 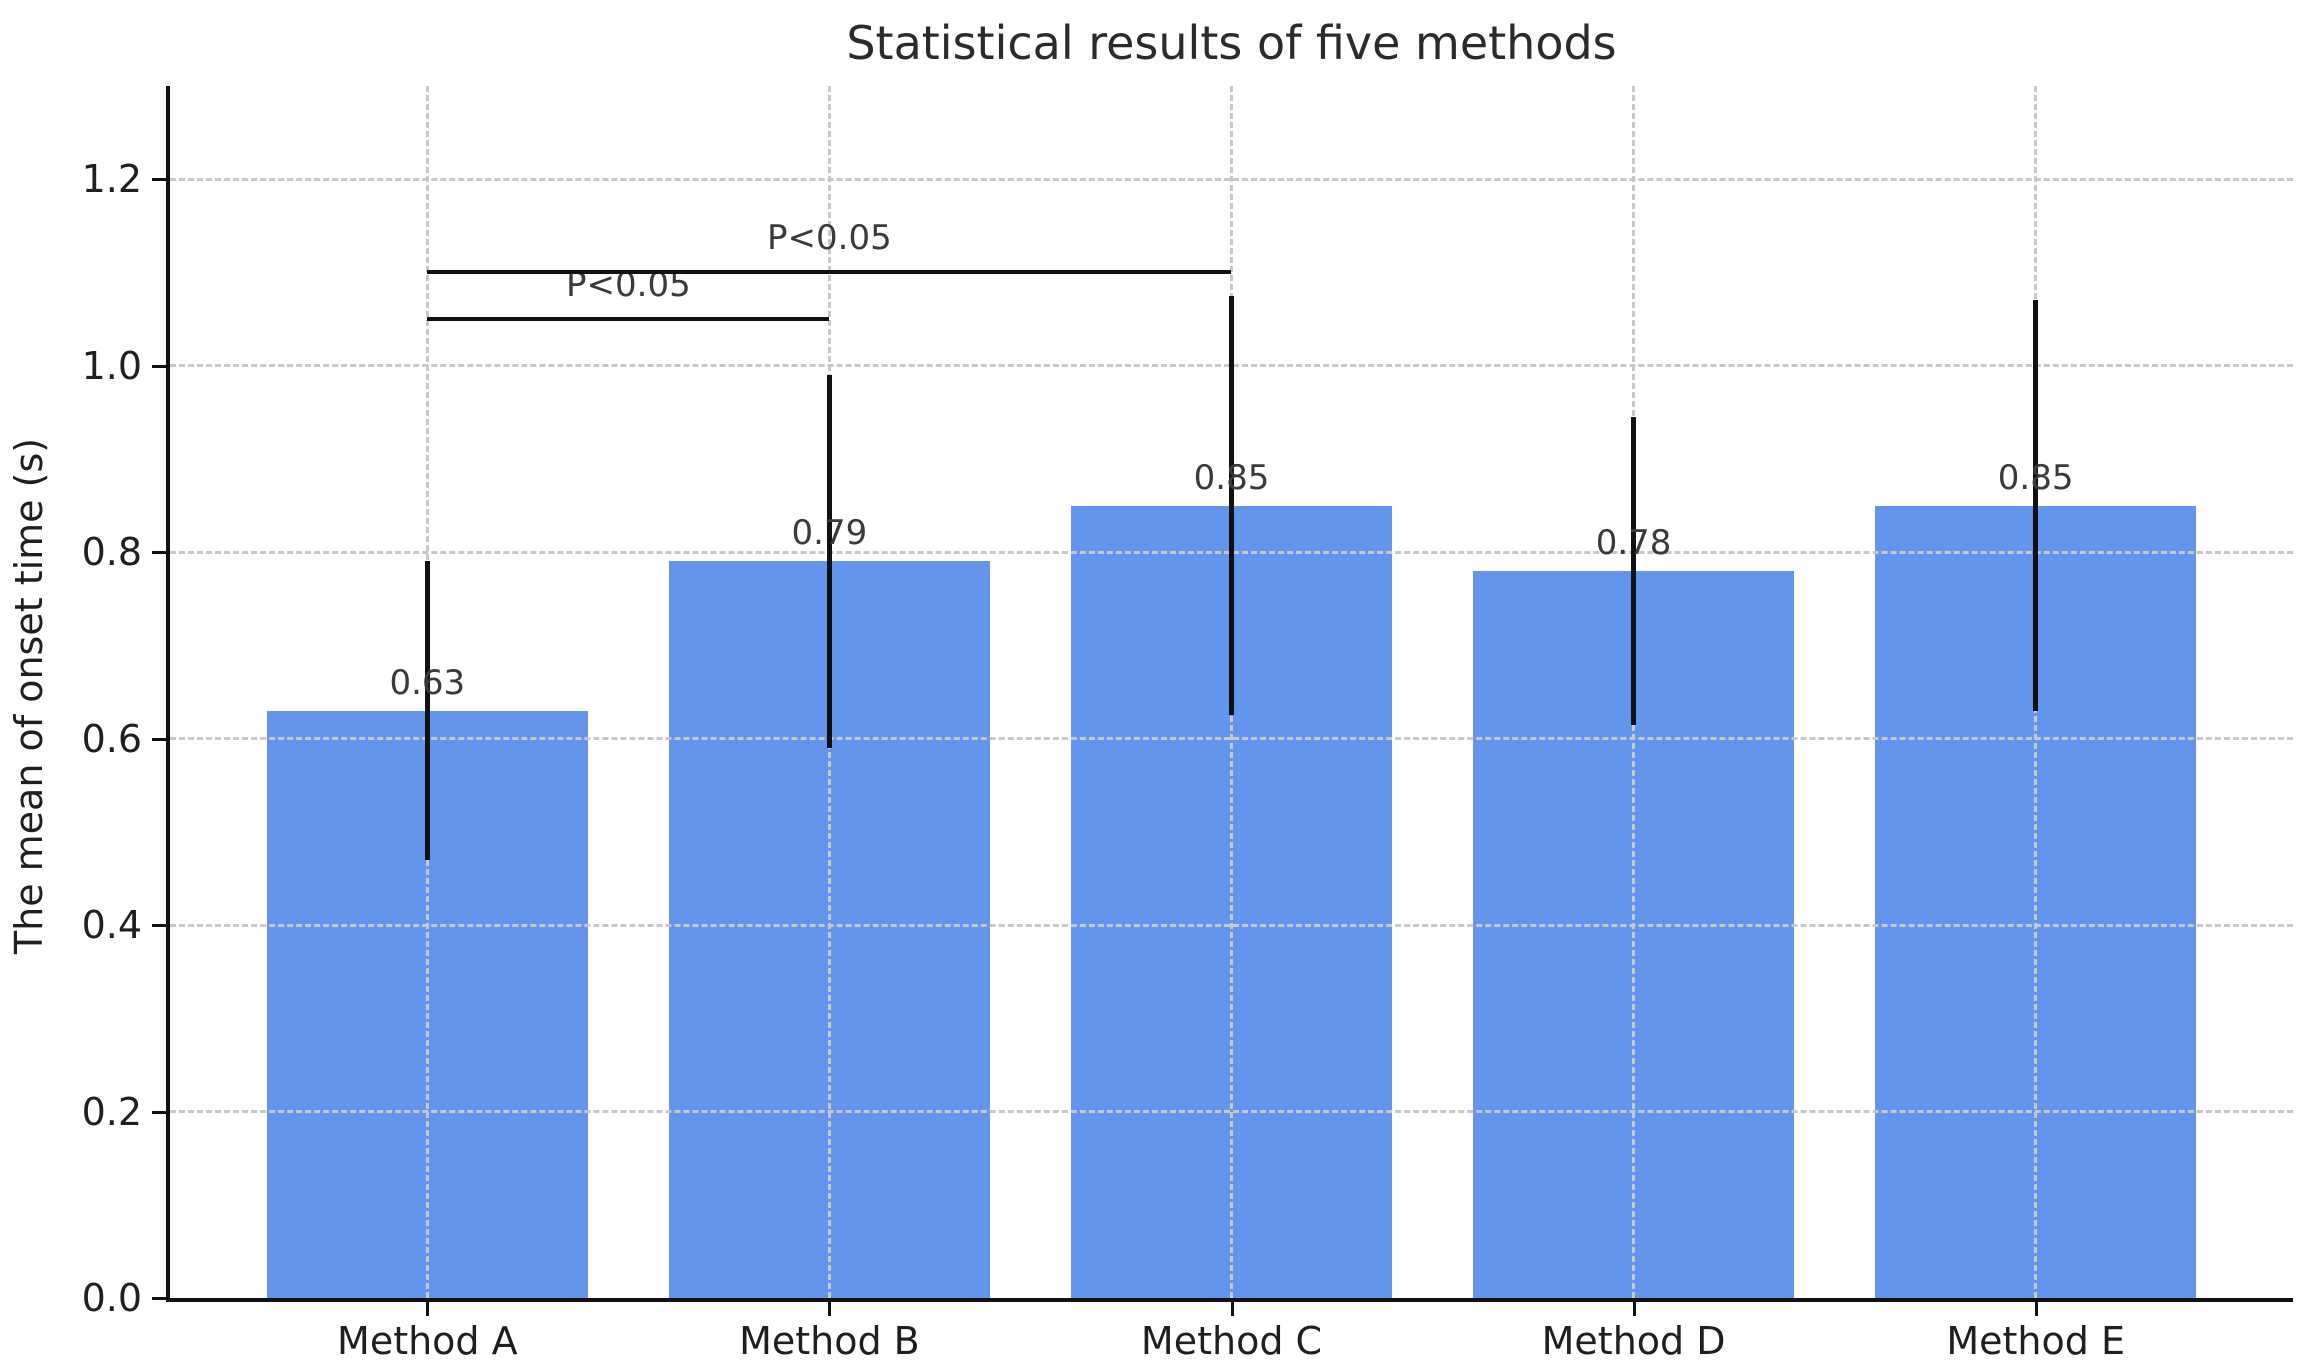 I want to click on y-tick-label: 1.0, so click(x=111, y=365).